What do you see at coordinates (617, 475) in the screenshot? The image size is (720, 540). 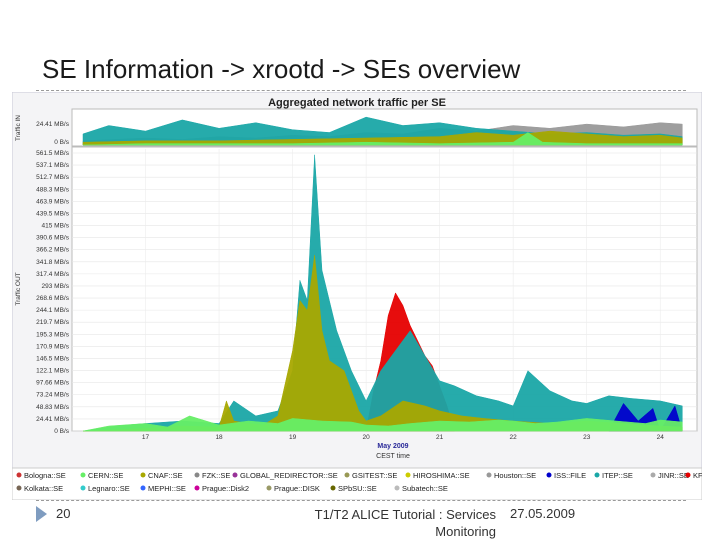 I see `legend-label: ITEP::SE` at bounding box center [617, 475].